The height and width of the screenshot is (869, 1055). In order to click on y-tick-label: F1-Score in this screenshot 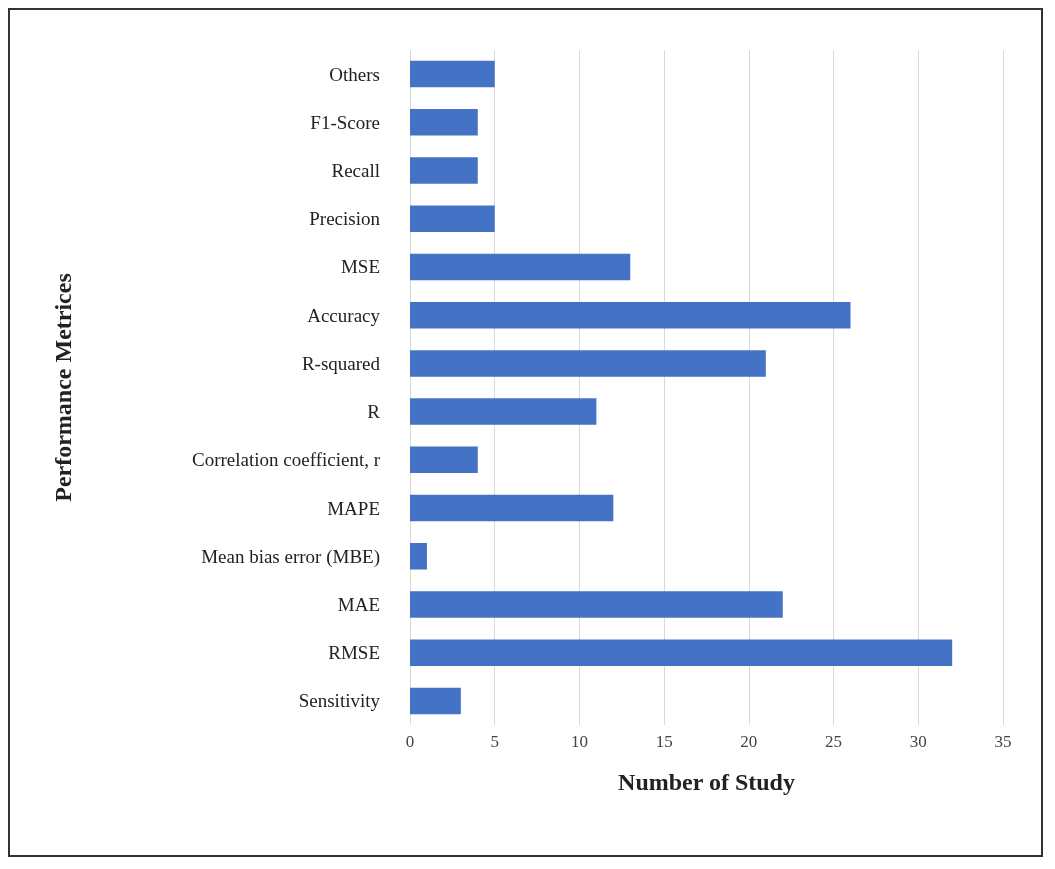, I will do `click(345, 122)`.